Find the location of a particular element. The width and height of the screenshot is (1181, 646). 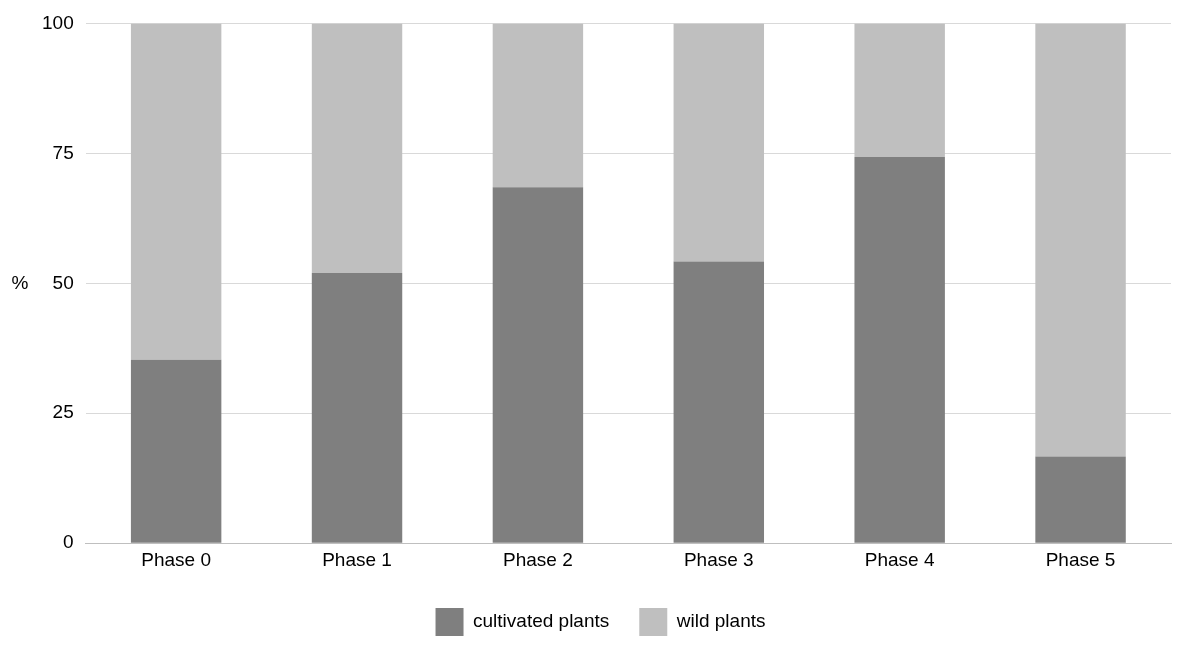

legend-label: wild plants is located at coordinates (720, 621).